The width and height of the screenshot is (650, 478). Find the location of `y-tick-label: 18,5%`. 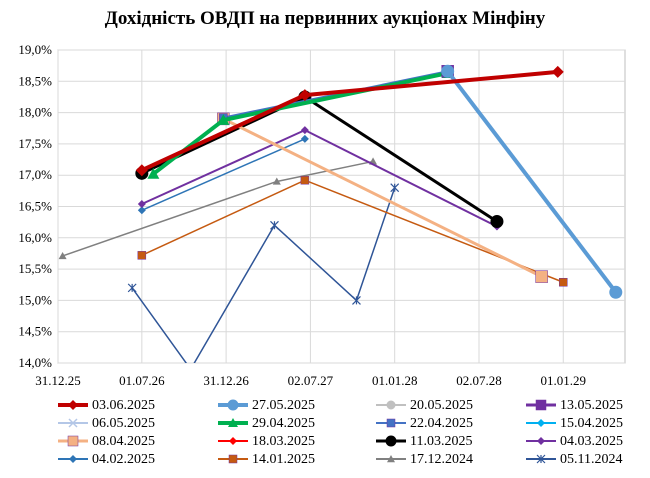

y-tick-label: 18,5% is located at coordinates (35, 80).